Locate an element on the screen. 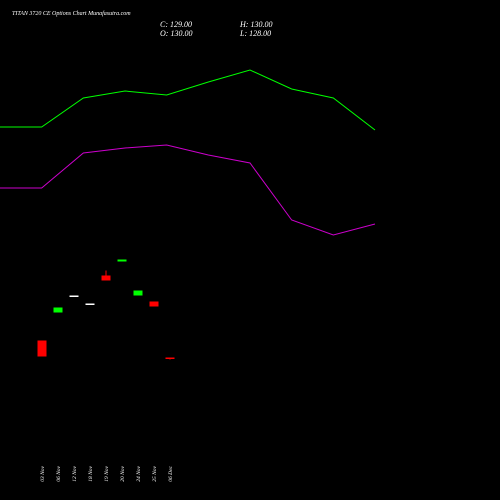  open-label: O: 130.00 is located at coordinates (176, 33).